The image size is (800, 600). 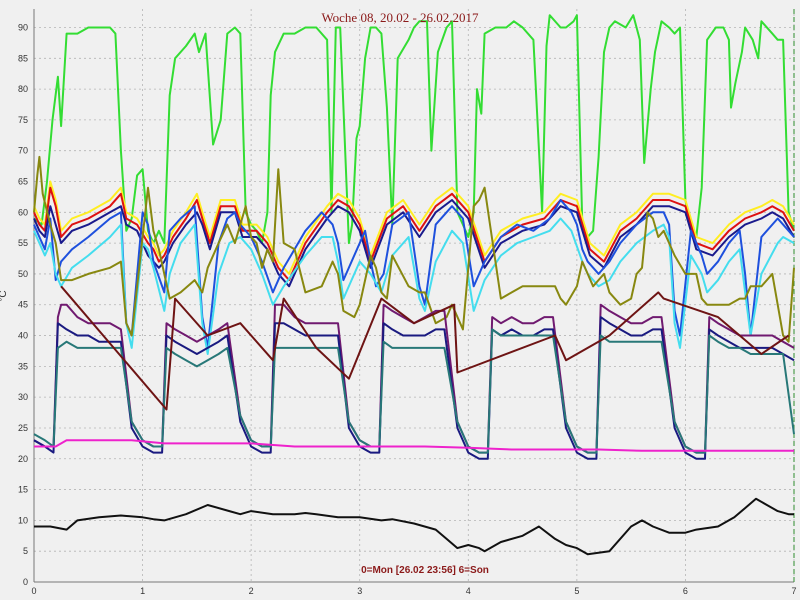 What do you see at coordinates (23, 243) in the screenshot?
I see `y-tick-label-55: 55` at bounding box center [23, 243].